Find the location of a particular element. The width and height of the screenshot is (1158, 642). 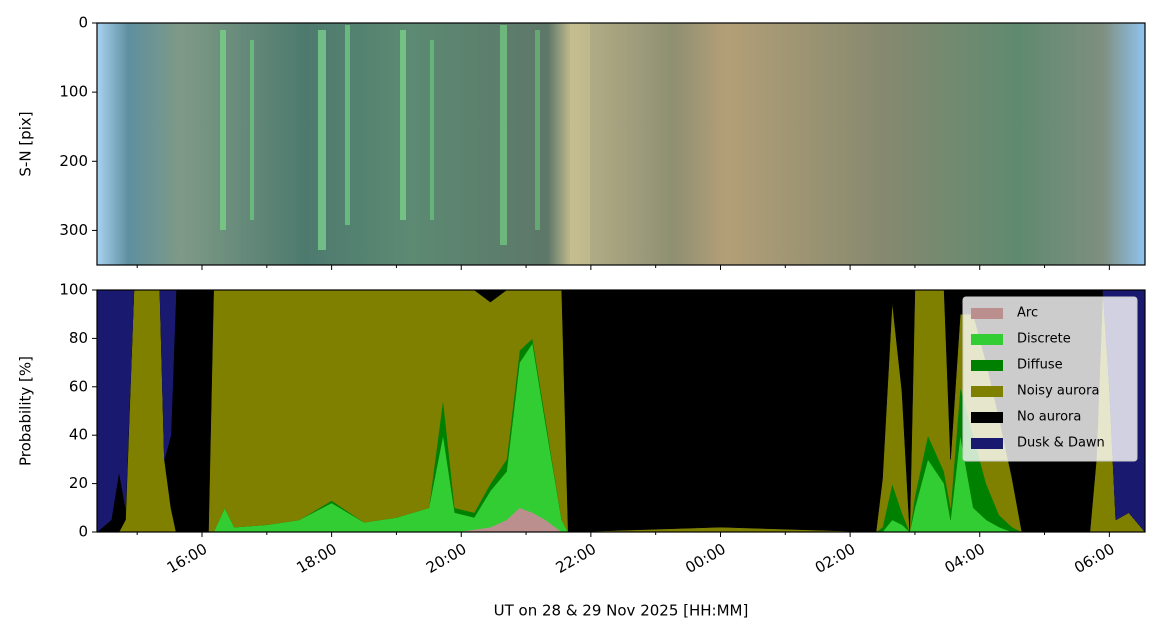

y-tick-label: 300 is located at coordinates (73, 230).